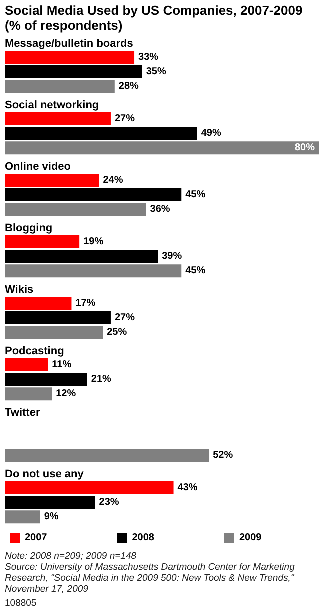 This screenshot has height=613, width=324. I want to click on data-label: 19%, so click(94, 242).